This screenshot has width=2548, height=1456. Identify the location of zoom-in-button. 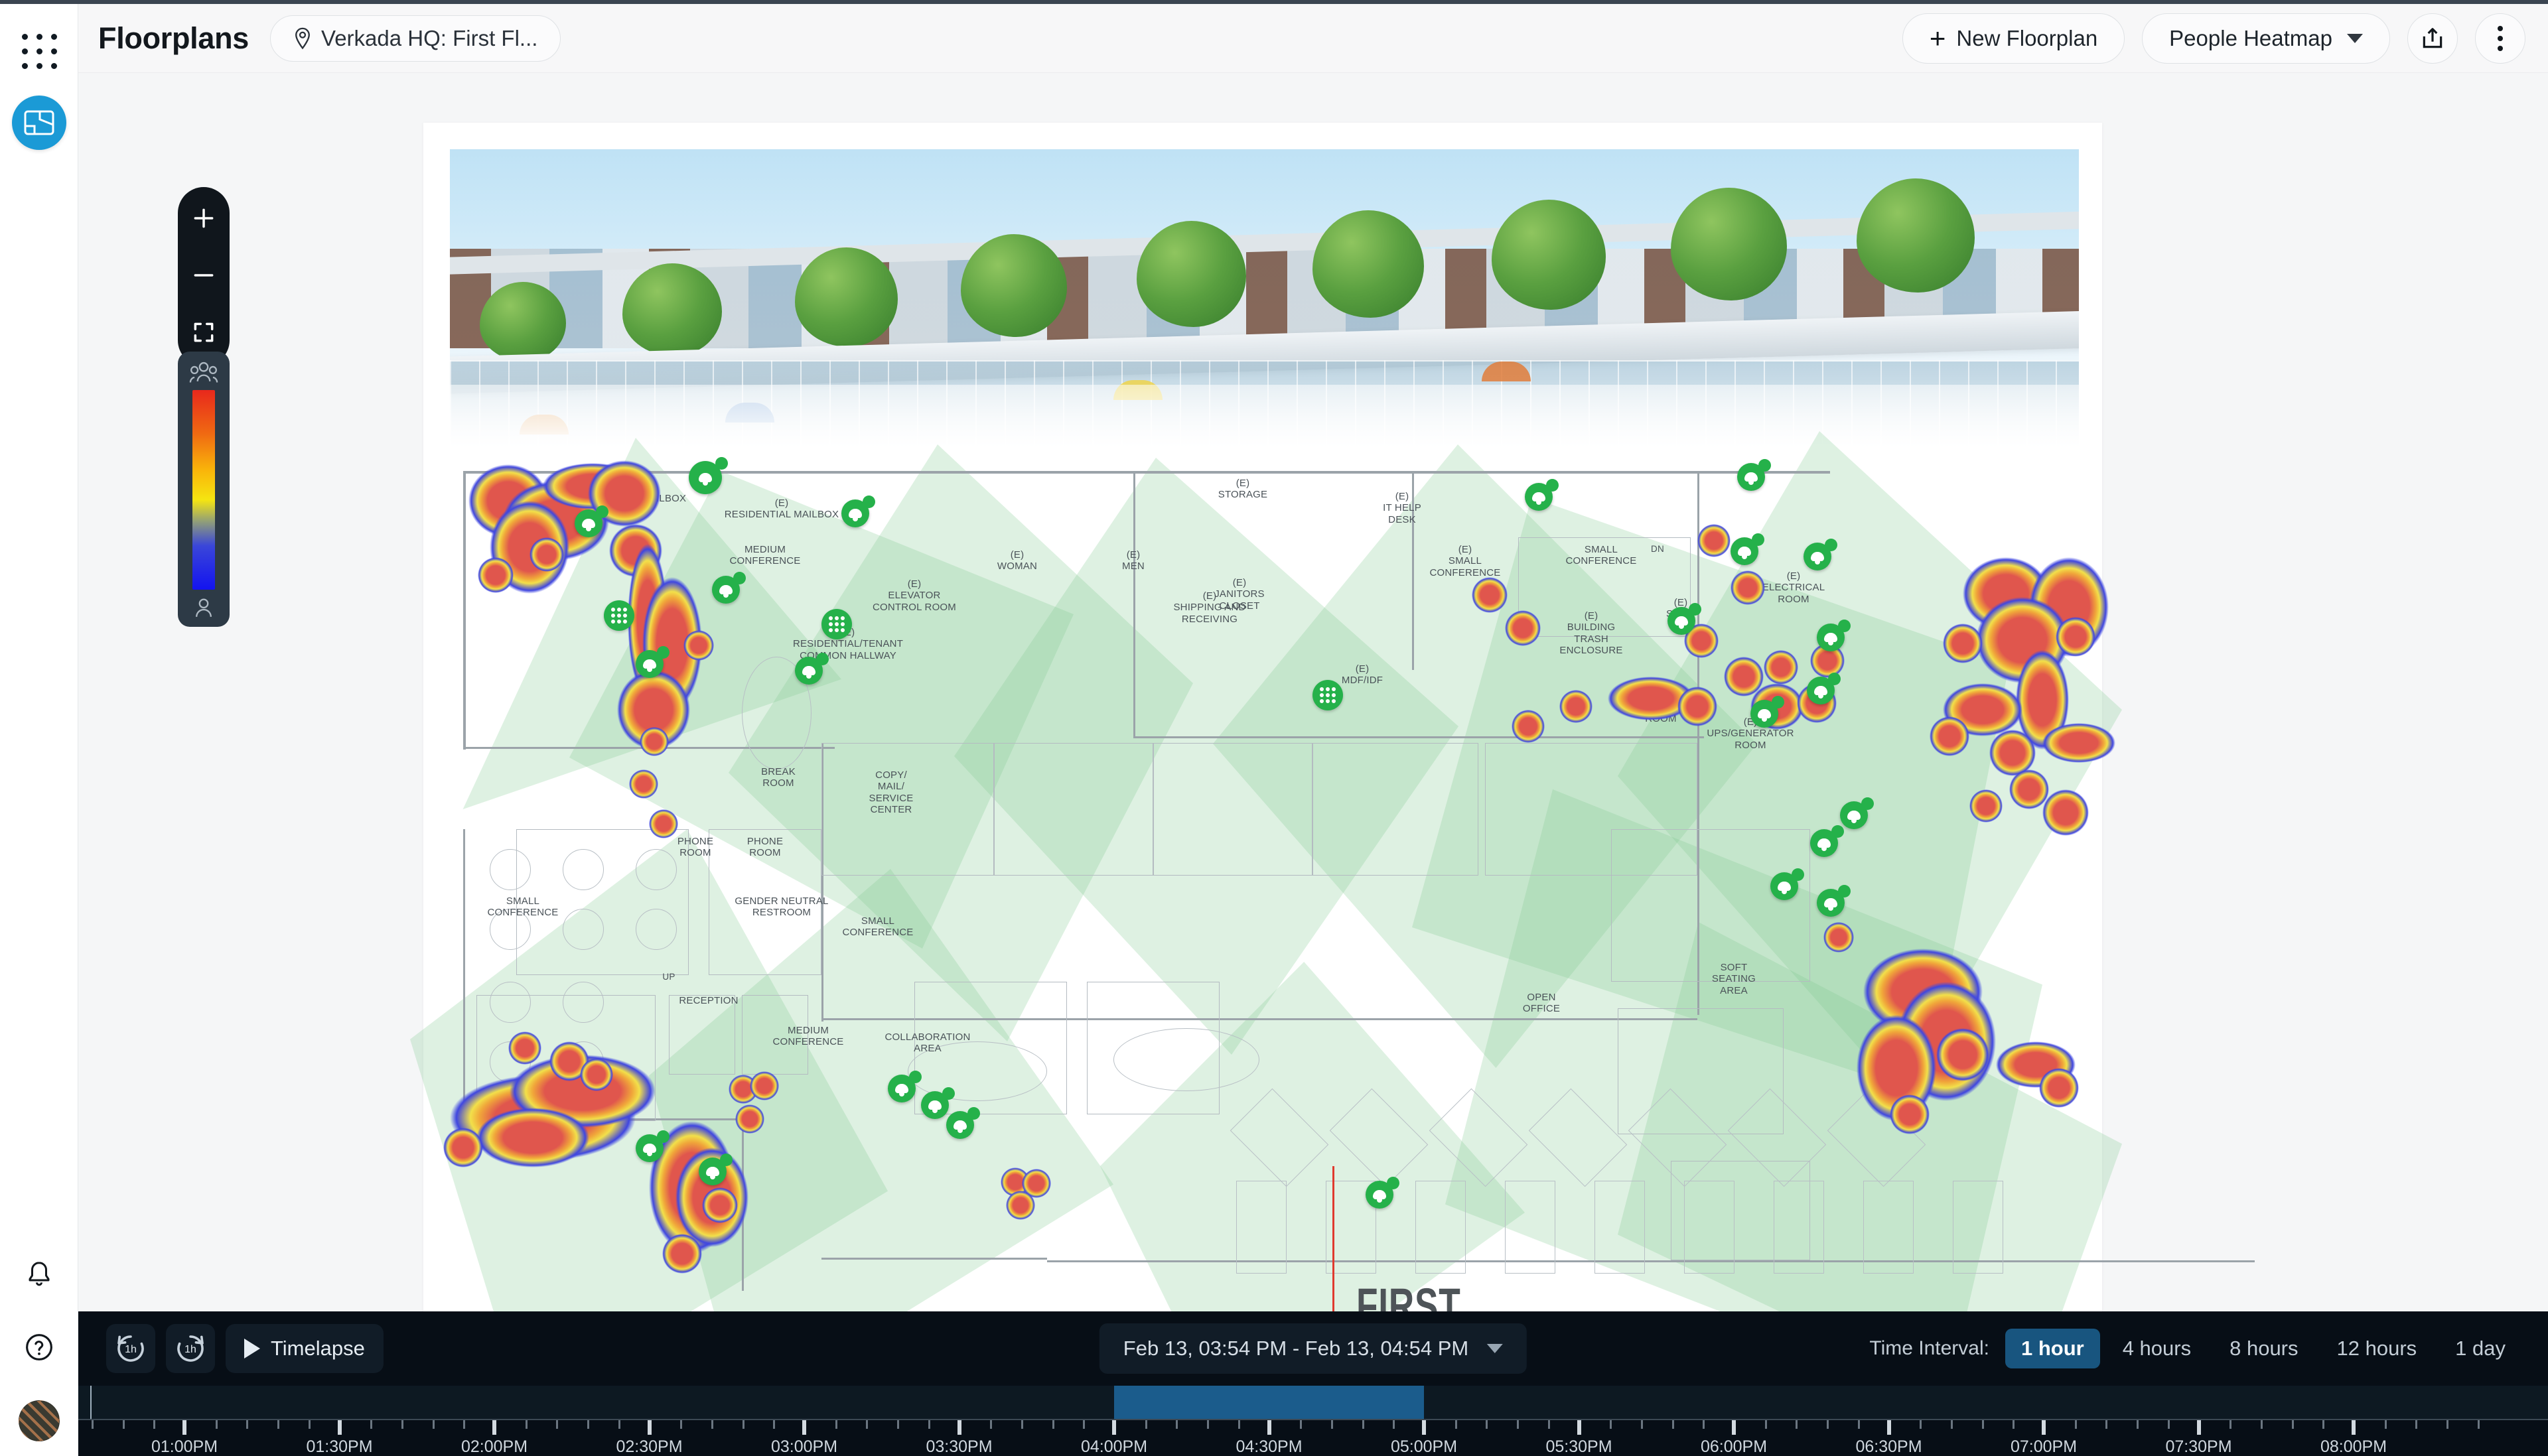
(204, 218).